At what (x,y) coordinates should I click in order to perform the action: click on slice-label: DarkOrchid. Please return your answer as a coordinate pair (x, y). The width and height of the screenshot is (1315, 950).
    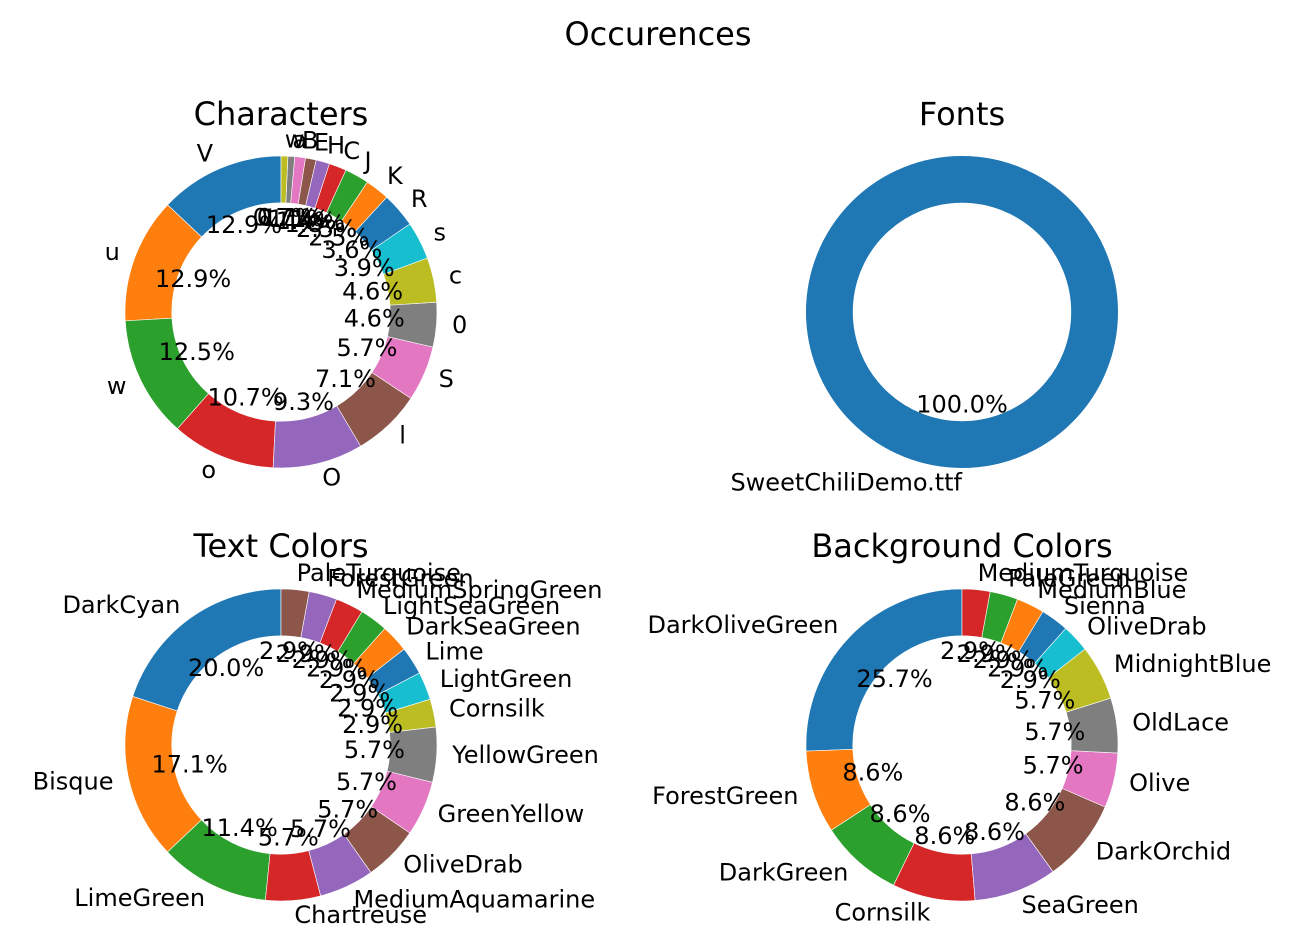
    Looking at the image, I should click on (1164, 852).